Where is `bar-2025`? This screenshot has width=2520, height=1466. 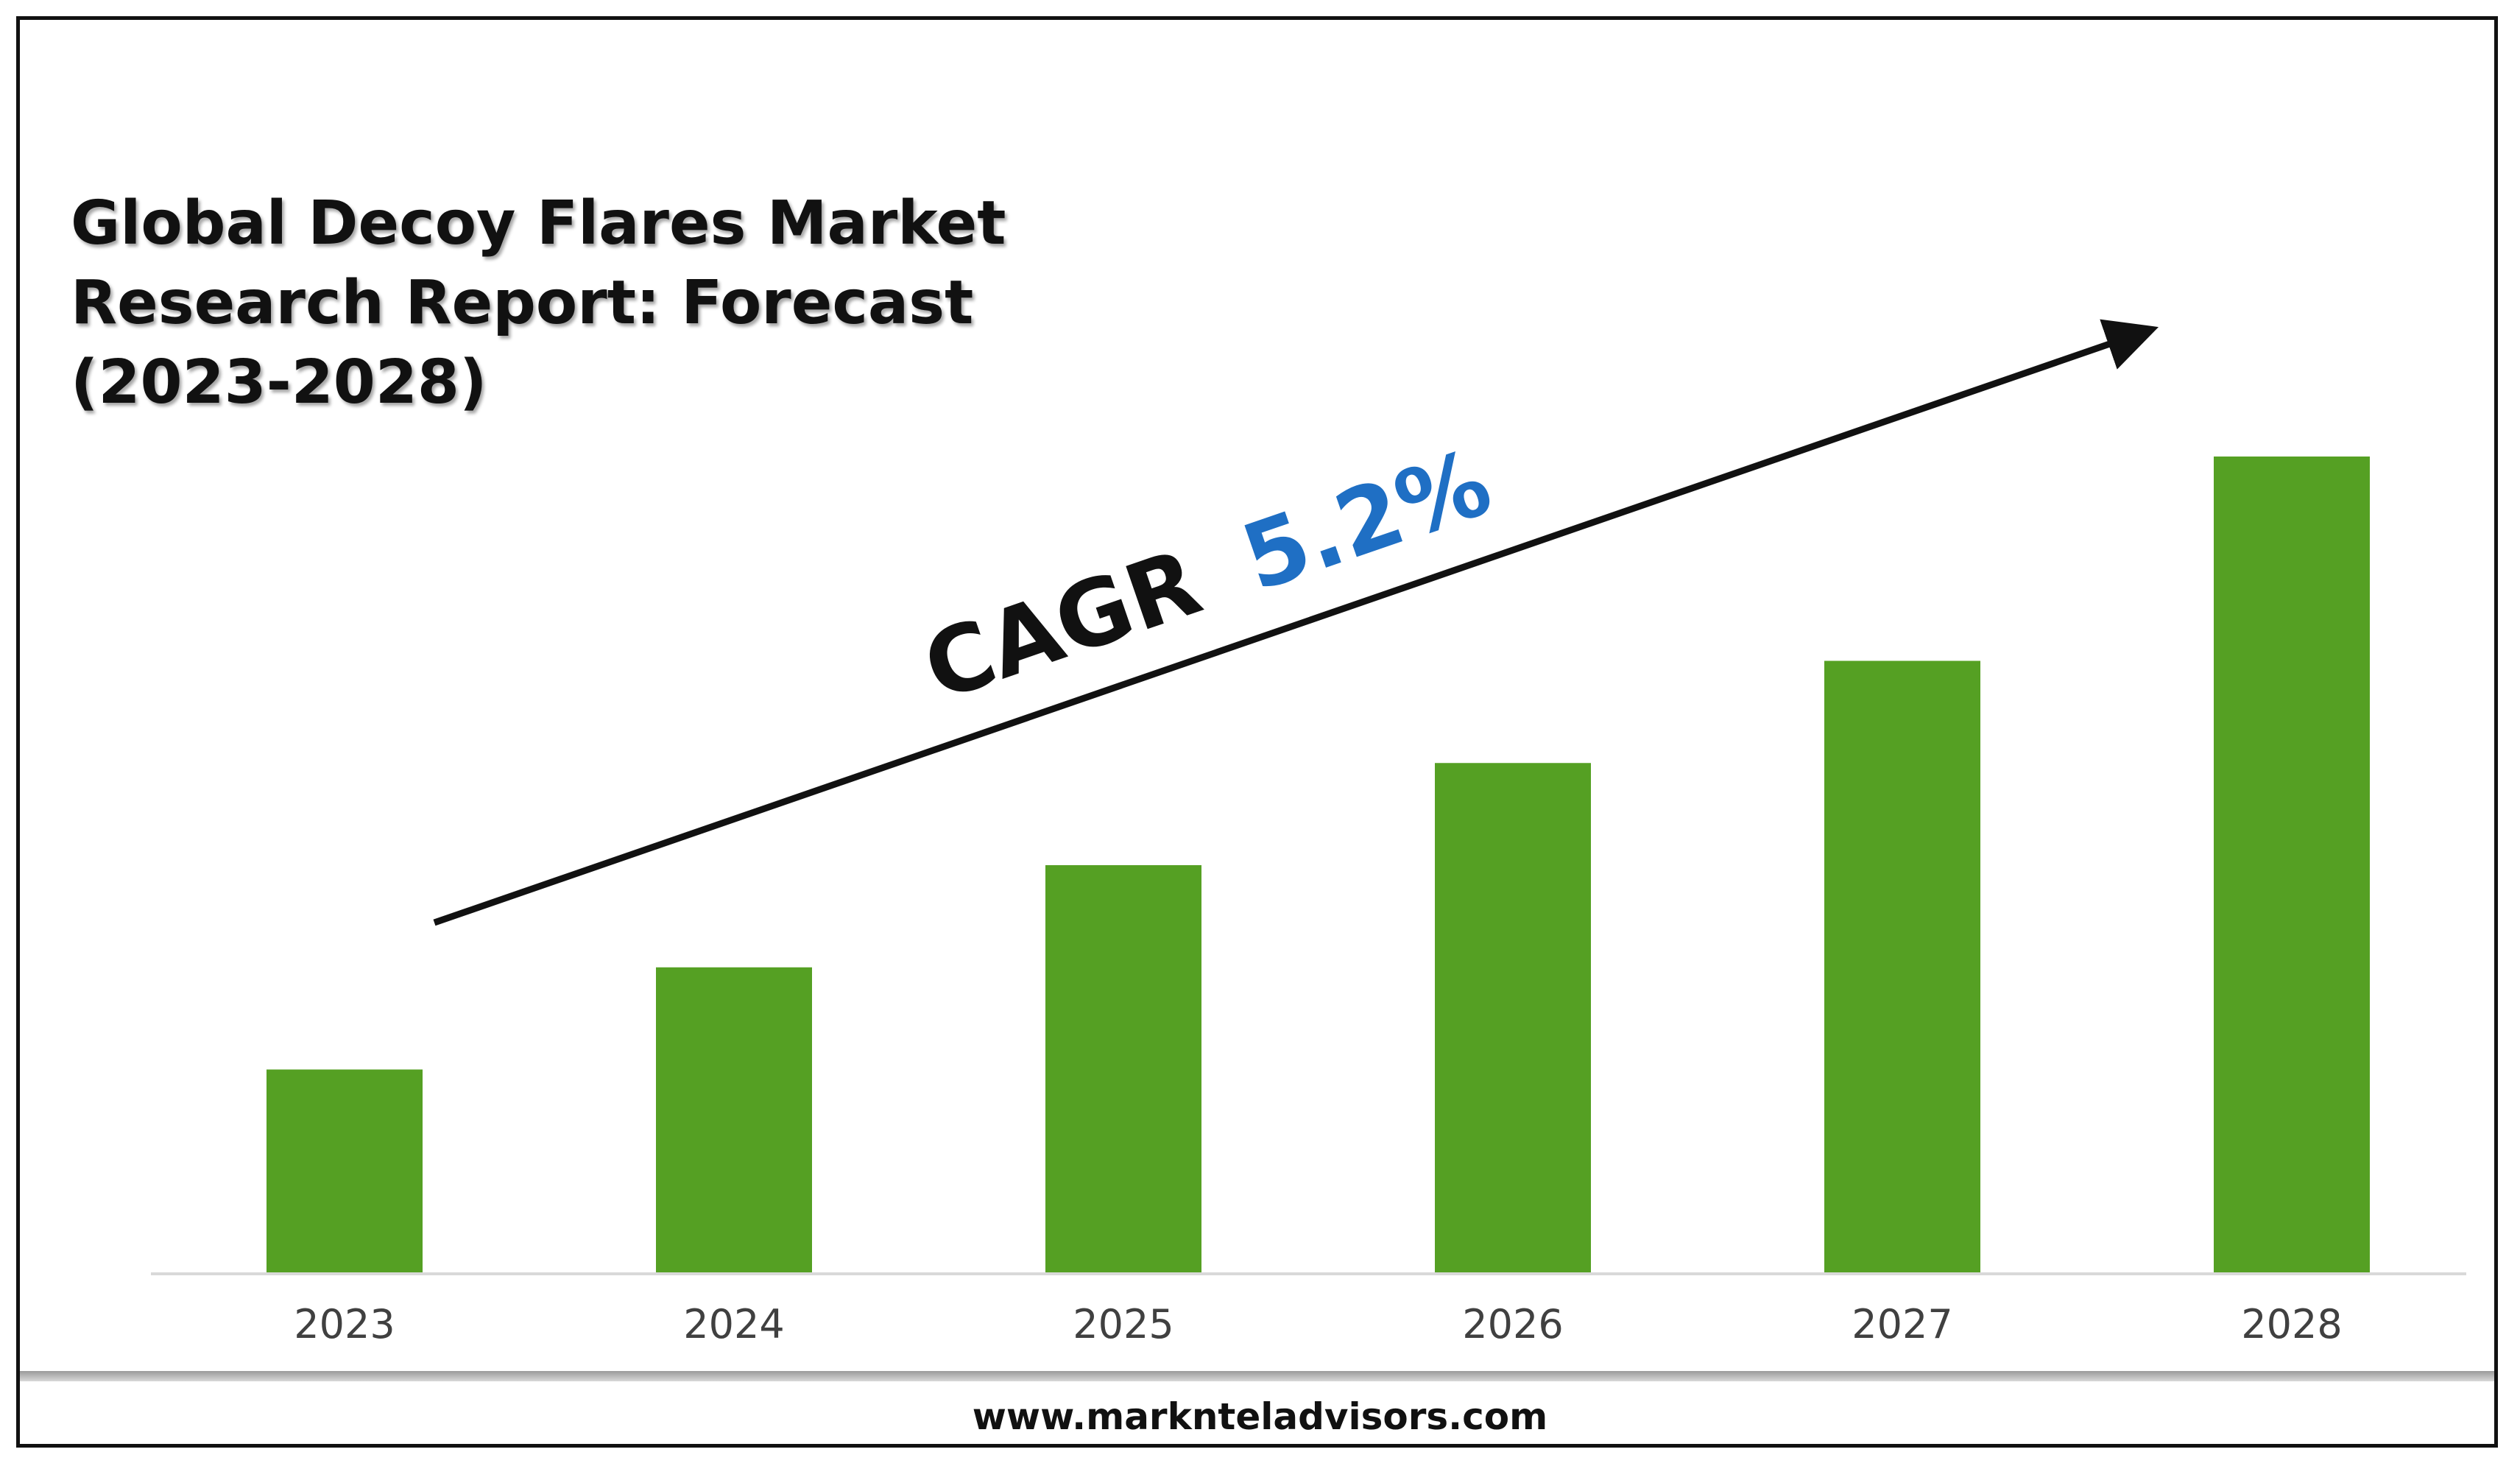
bar-2025 is located at coordinates (1123, 1069).